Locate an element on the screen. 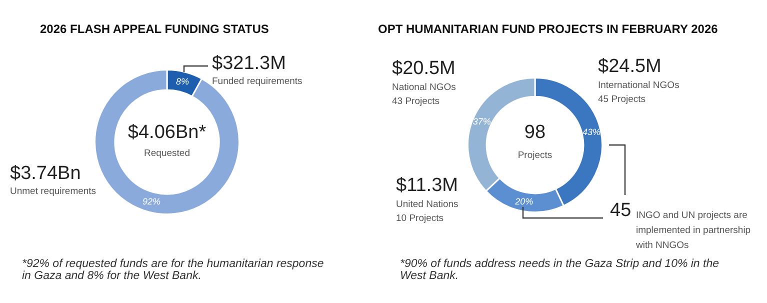 This screenshot has width=767, height=303. text: 45 is located at coordinates (621, 211).